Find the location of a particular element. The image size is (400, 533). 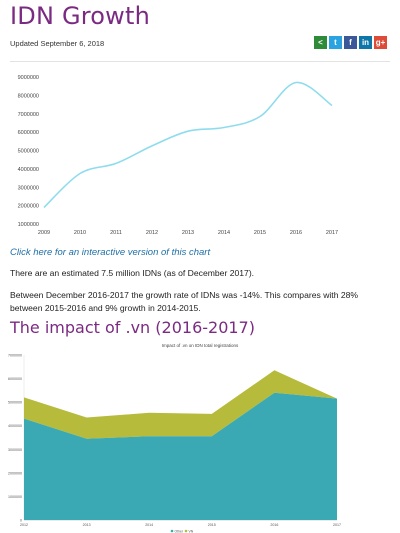

legend-label: Other is located at coordinates (179, 531).